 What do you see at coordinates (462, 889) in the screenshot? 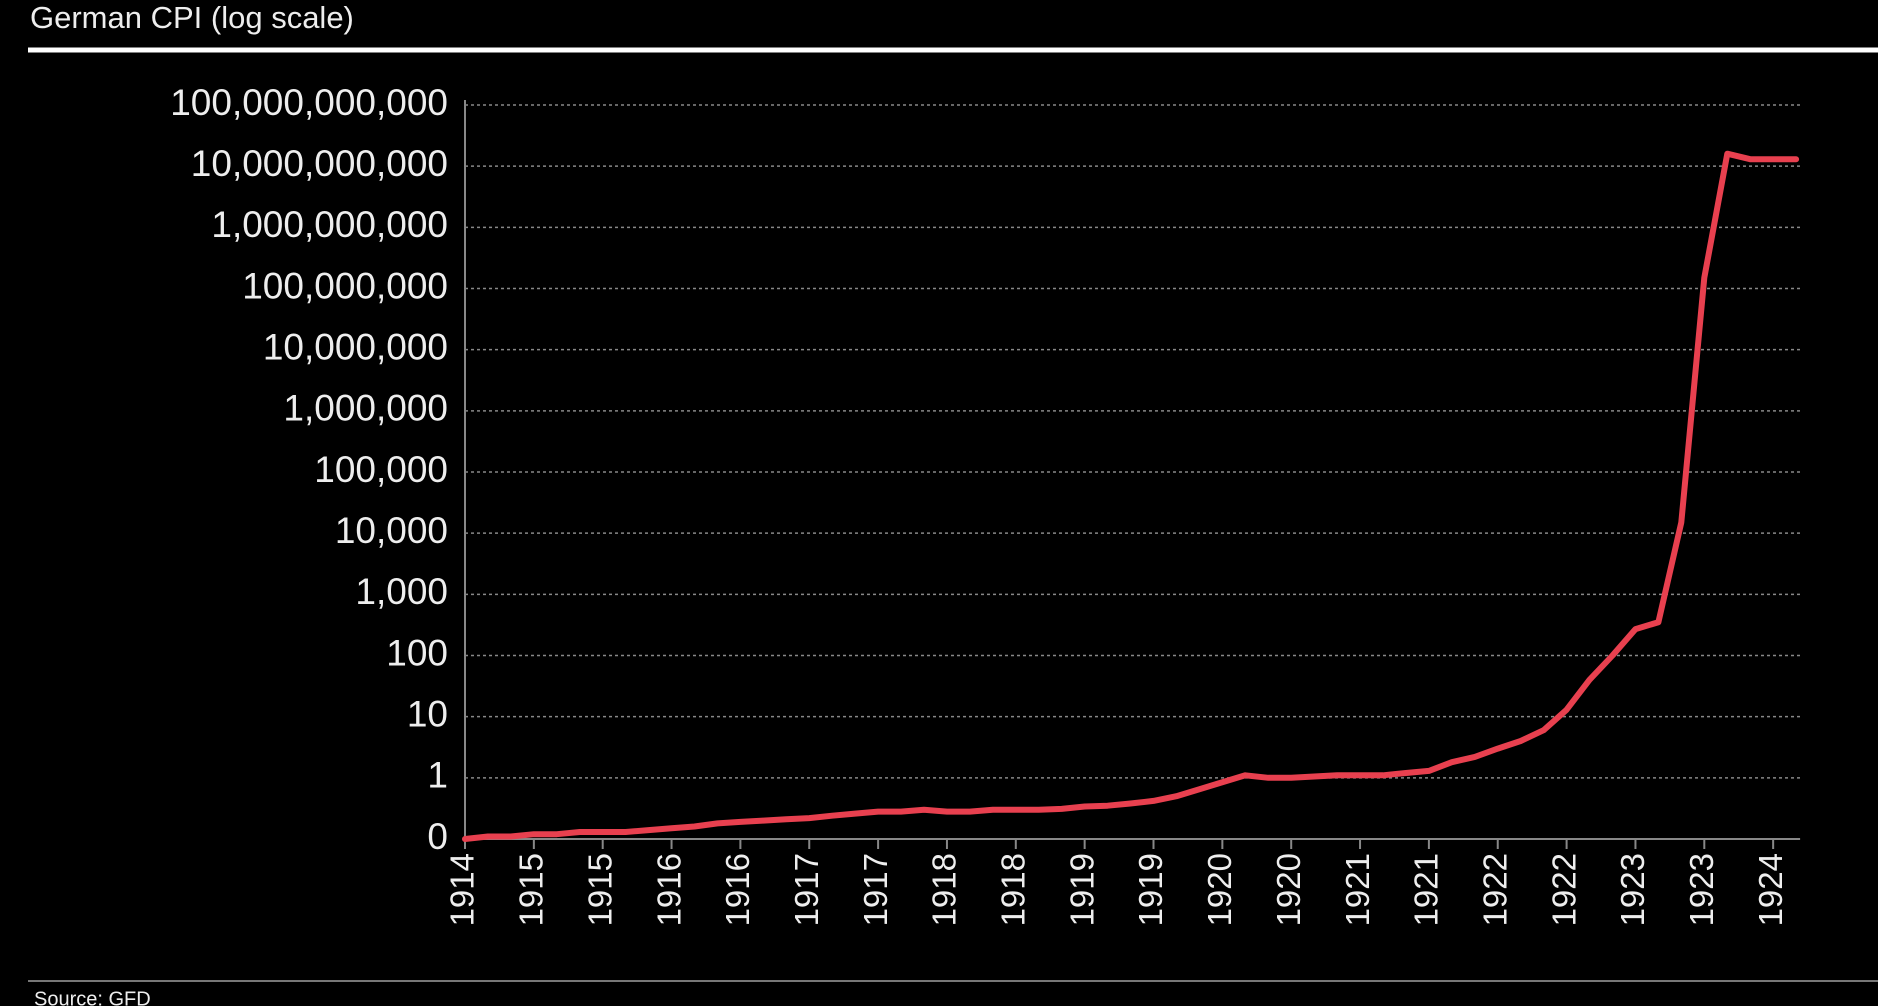
I see `x-tick-label: 1914` at bounding box center [462, 889].